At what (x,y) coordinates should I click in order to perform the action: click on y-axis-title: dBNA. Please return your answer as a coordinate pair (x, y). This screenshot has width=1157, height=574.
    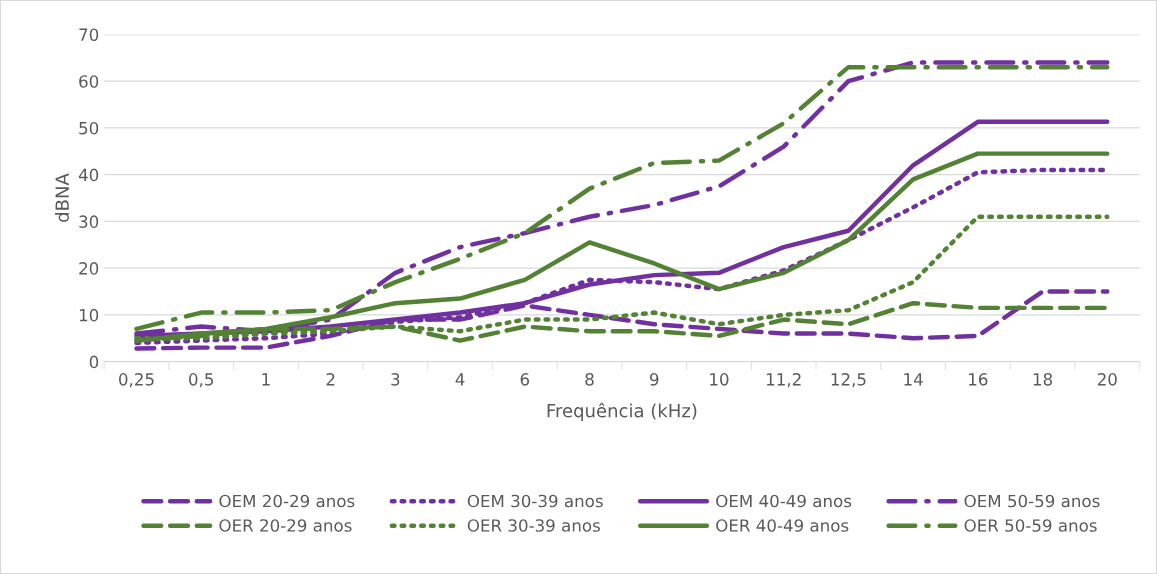
    Looking at the image, I should click on (62, 197).